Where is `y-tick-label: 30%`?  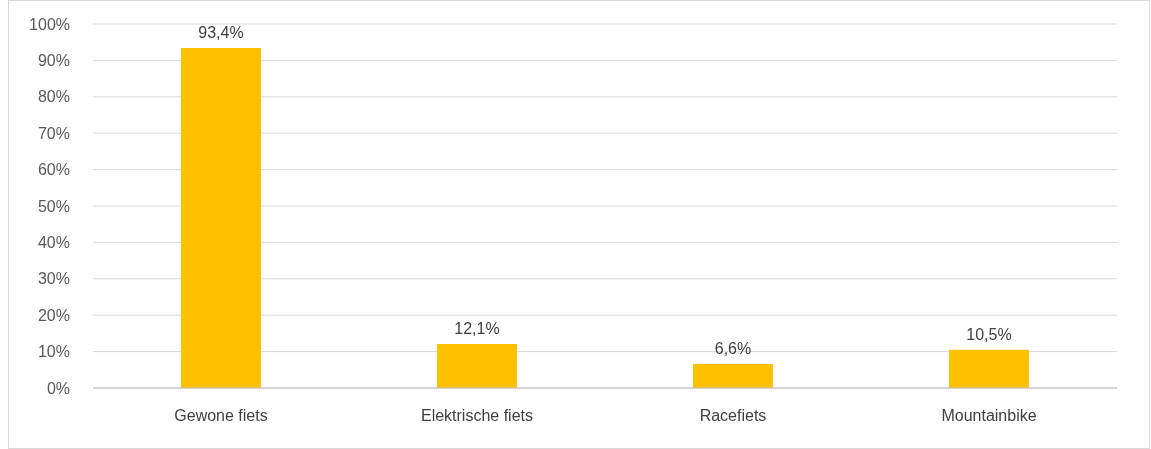
y-tick-label: 30% is located at coordinates (53, 279).